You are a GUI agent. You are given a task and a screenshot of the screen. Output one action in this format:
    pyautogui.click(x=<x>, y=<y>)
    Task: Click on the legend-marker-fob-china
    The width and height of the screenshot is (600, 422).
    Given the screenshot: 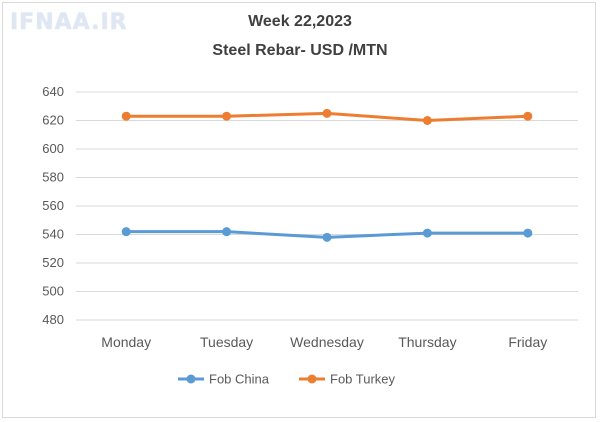 What is the action you would take?
    pyautogui.click(x=191, y=379)
    